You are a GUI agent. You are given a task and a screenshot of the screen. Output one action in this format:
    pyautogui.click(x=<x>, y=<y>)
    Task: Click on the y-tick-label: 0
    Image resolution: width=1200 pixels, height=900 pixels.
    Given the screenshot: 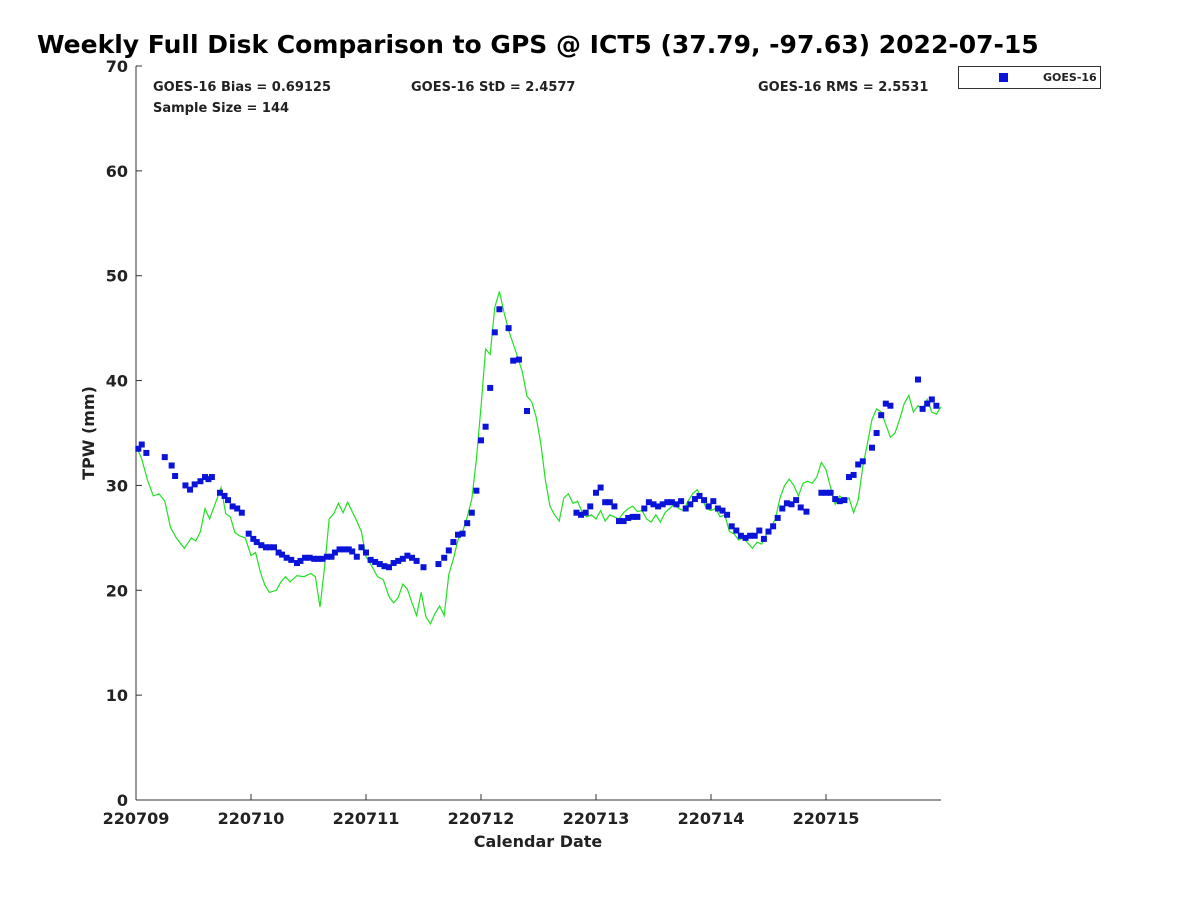 What is the action you would take?
    pyautogui.click(x=122, y=800)
    